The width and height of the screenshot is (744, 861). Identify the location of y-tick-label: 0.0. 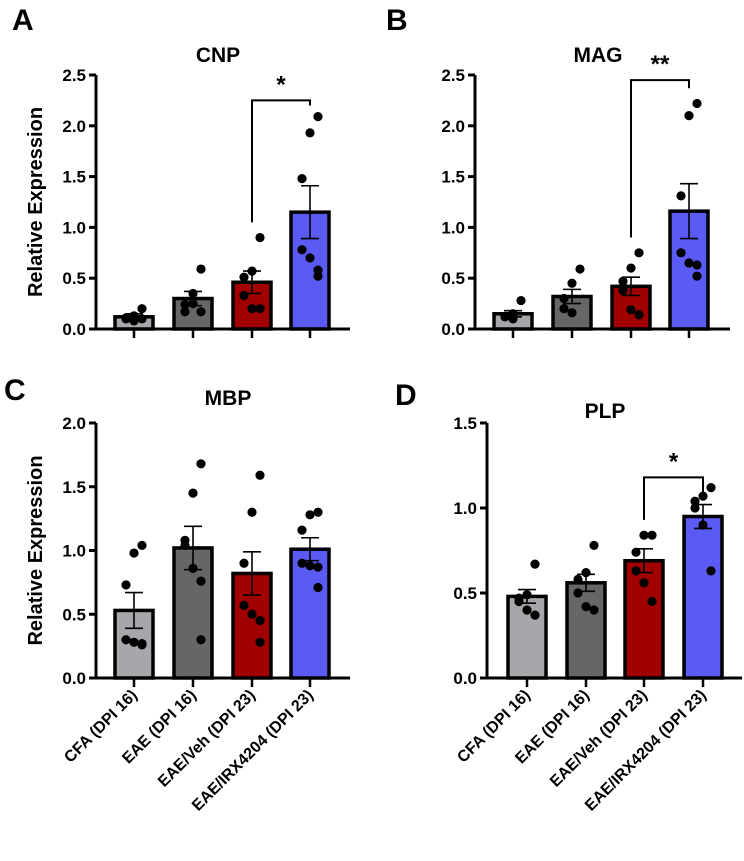
(465, 678).